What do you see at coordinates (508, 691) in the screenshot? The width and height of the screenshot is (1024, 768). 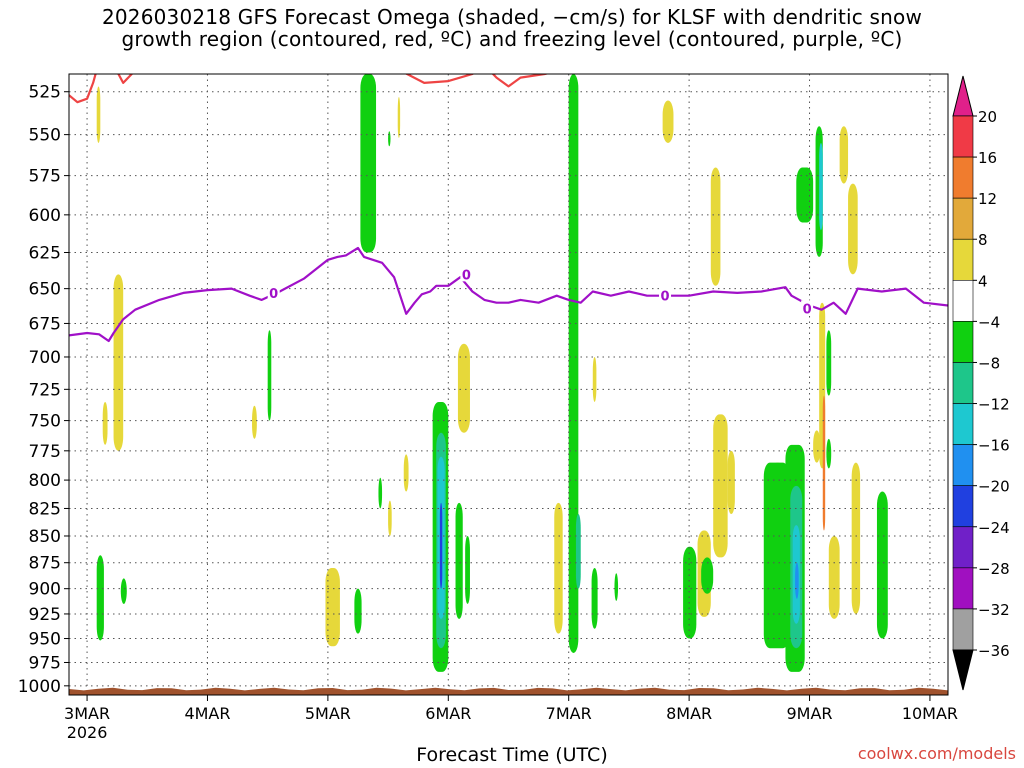 I see `terrain-ground` at bounding box center [508, 691].